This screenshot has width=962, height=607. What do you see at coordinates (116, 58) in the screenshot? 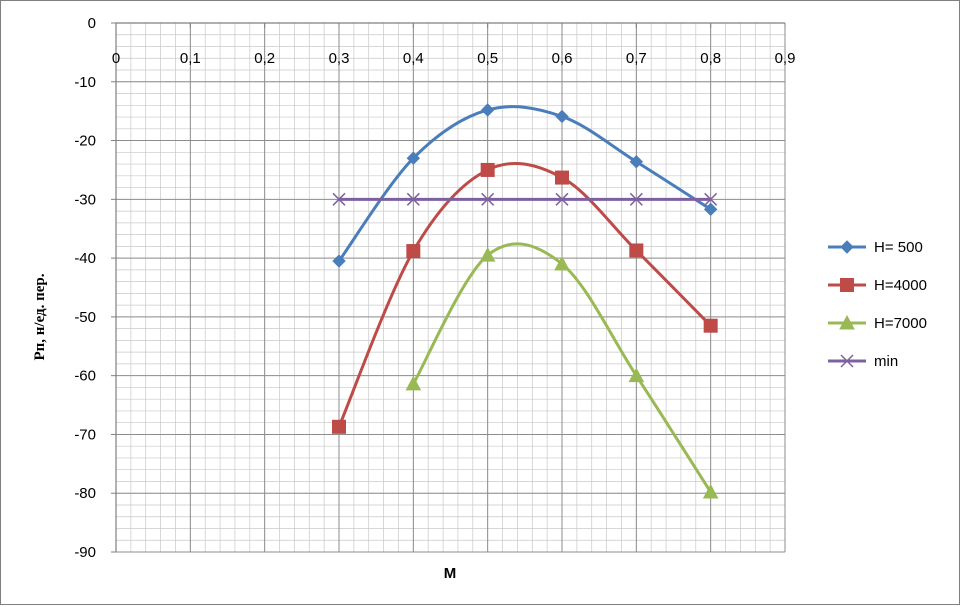
I see `x-tick-label: 0` at bounding box center [116, 58].